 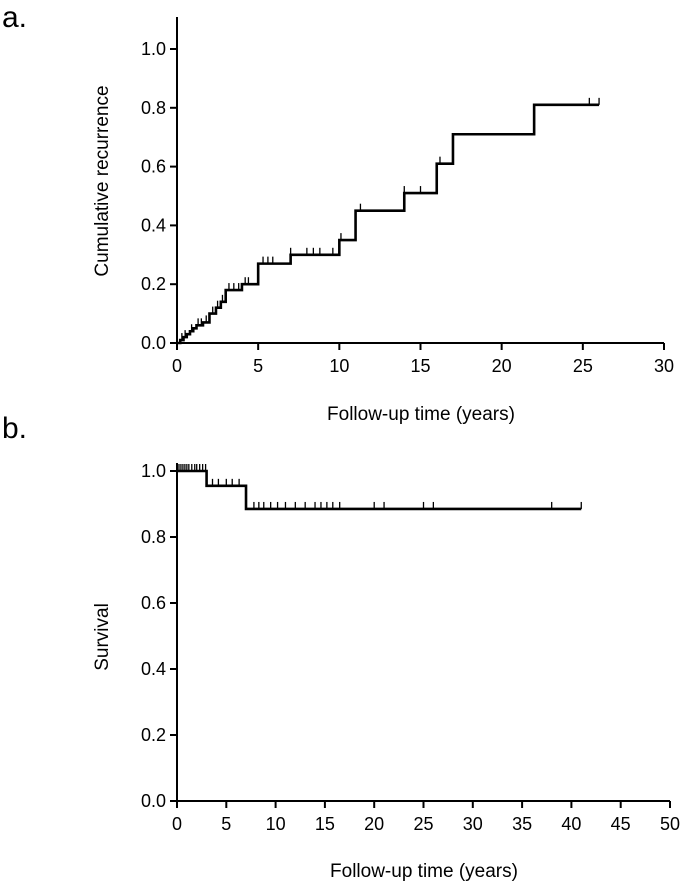 What do you see at coordinates (339, 366) in the screenshot?
I see `panel-a-x-tick-label: 10` at bounding box center [339, 366].